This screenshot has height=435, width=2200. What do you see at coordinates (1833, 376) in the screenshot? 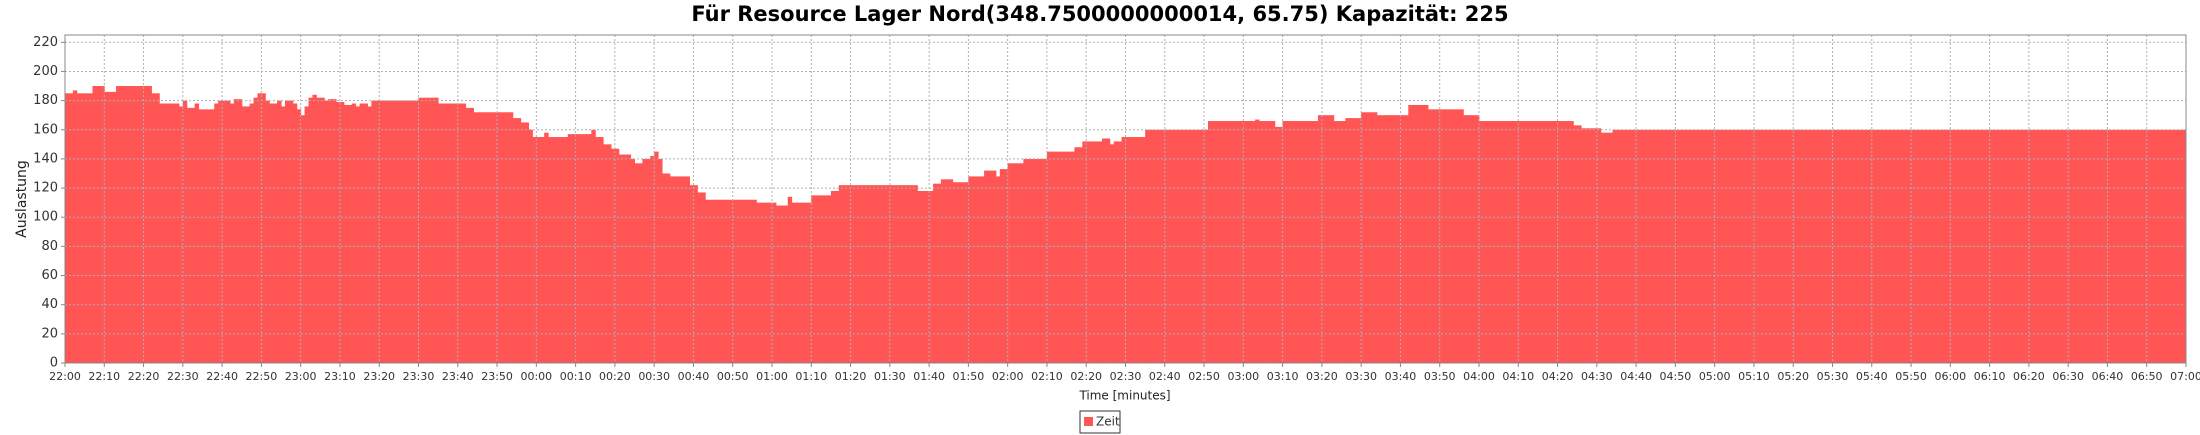
I see `x-tick-label: 05:30` at bounding box center [1833, 376].